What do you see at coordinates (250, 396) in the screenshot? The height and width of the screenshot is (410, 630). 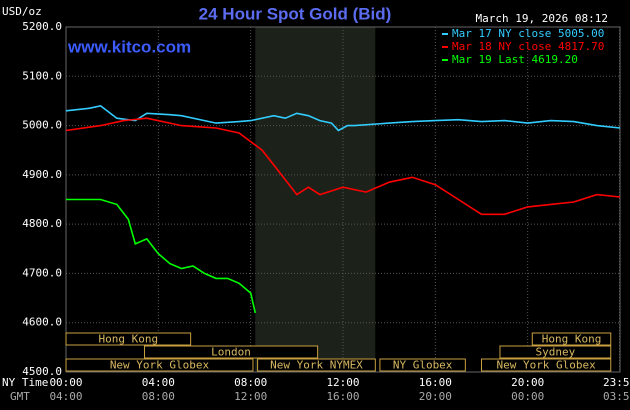 I see `gmt-tick-label: 12:00` at bounding box center [250, 396].